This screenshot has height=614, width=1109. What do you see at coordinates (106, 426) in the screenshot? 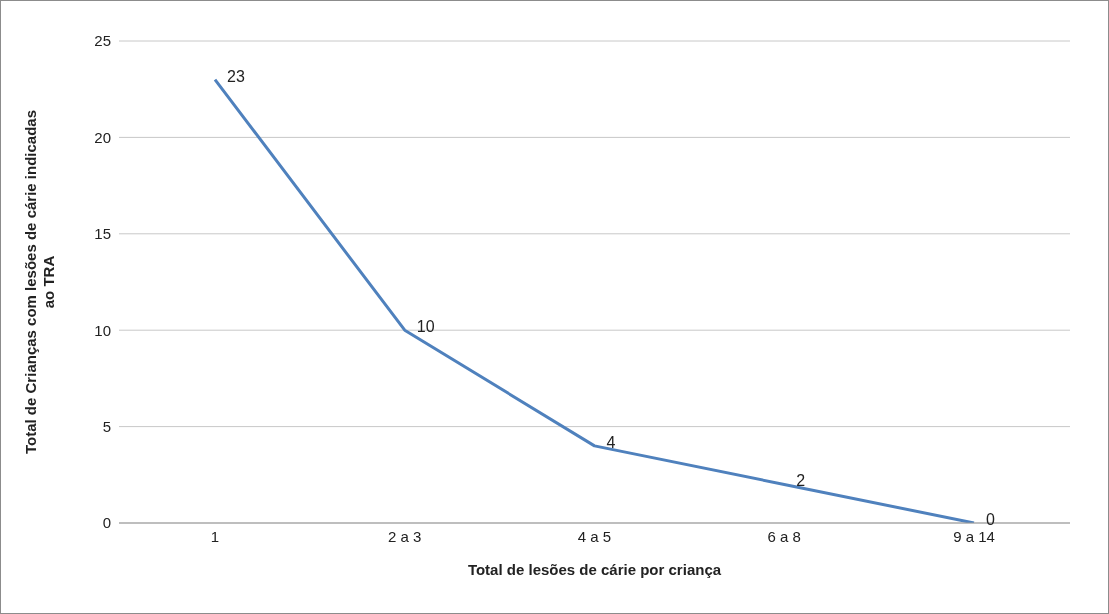
I see `y-tick-label: 5` at bounding box center [106, 426].